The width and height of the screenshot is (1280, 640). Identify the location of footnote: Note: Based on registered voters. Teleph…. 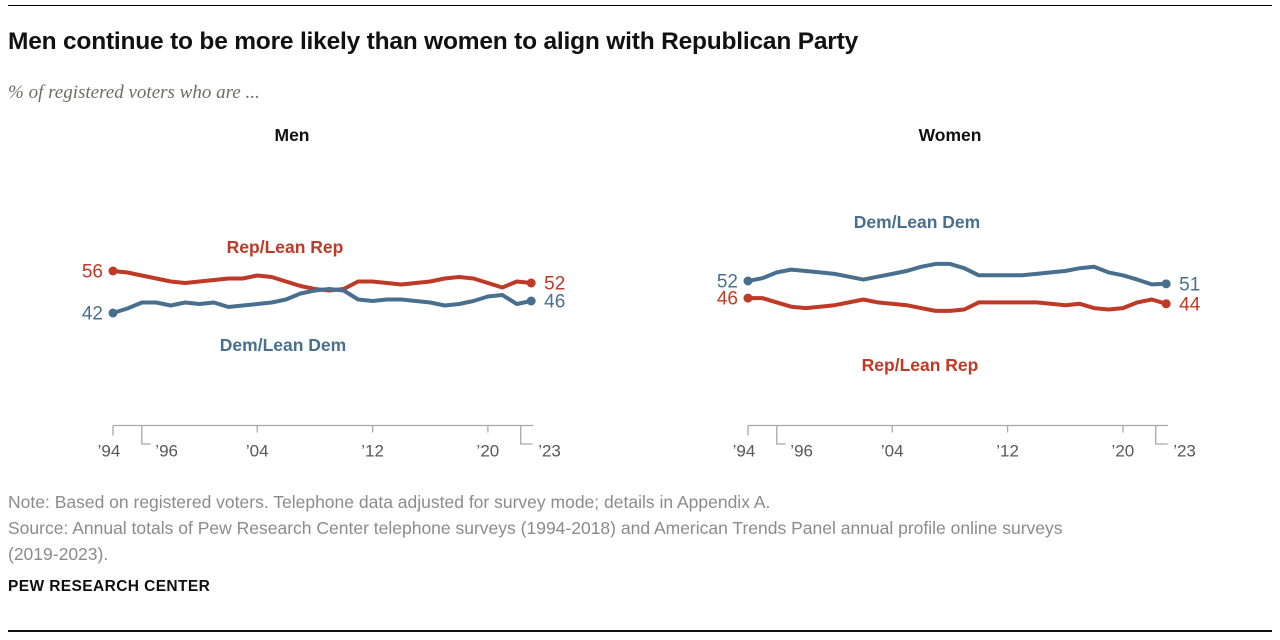
(389, 502).